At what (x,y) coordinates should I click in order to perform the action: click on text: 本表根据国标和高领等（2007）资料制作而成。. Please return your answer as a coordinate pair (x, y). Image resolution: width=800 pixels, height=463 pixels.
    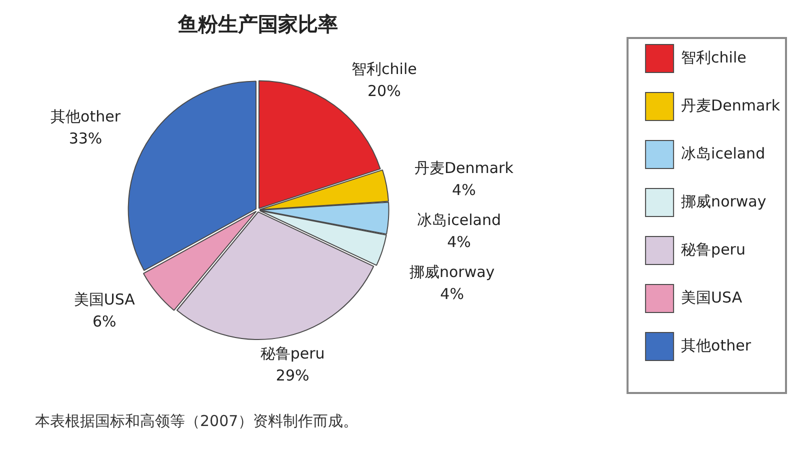
    Looking at the image, I should click on (196, 421).